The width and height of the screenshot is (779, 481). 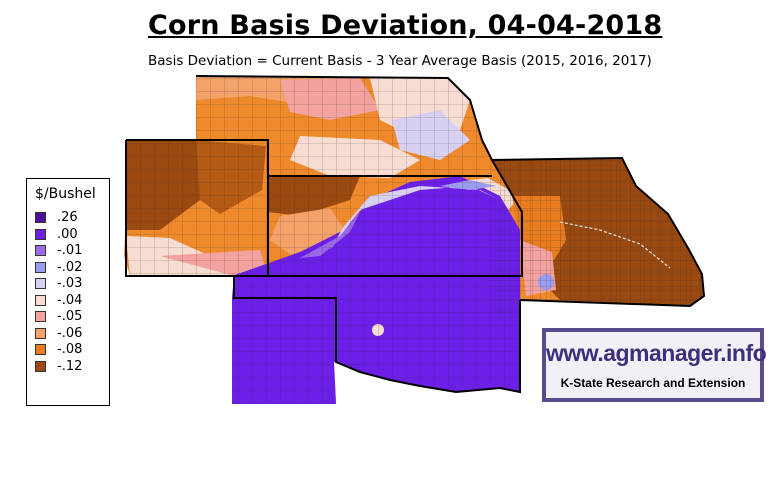 I want to click on legend-item: -.08, so click(x=71, y=350).